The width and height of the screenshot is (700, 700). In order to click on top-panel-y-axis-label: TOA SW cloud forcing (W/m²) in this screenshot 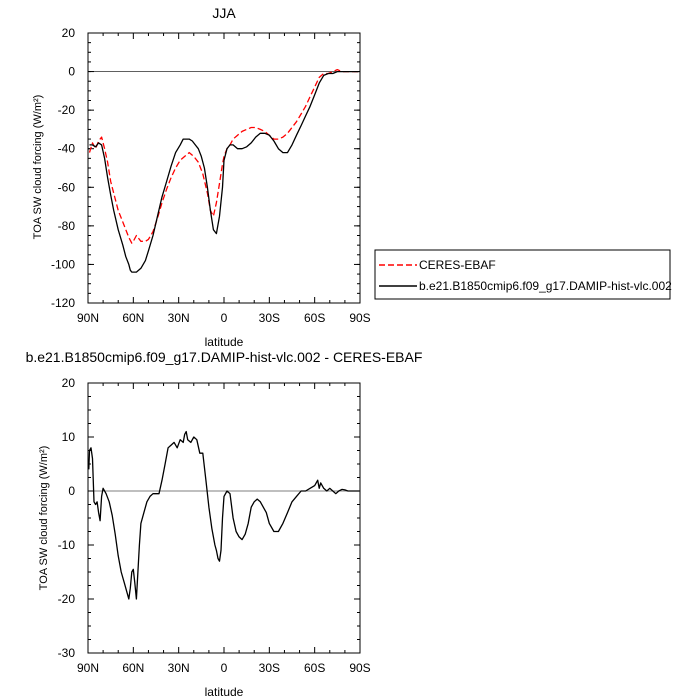, I will do `click(38, 167)`.